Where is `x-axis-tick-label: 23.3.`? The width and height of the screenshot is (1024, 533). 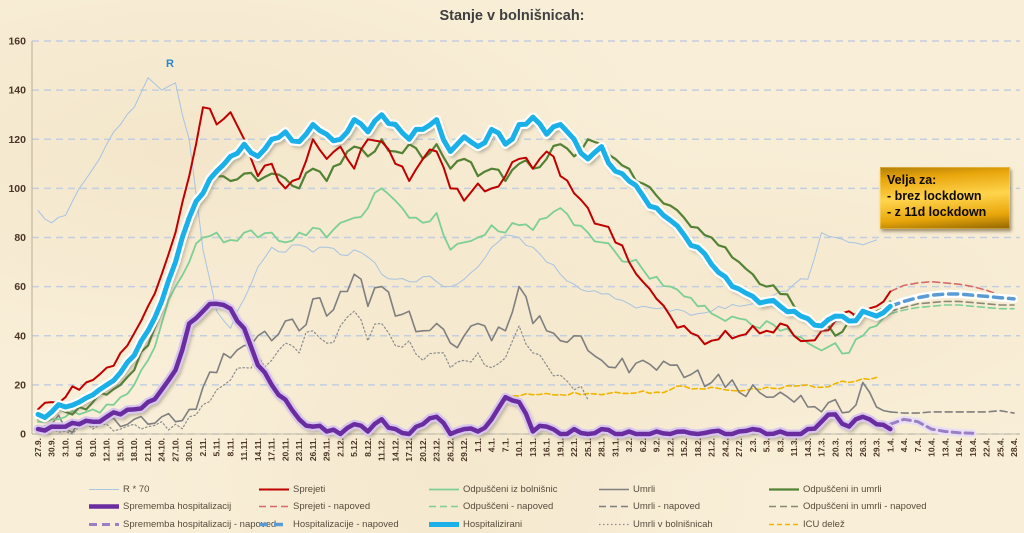
x-axis-tick-label: 23.3. is located at coordinates (849, 447).